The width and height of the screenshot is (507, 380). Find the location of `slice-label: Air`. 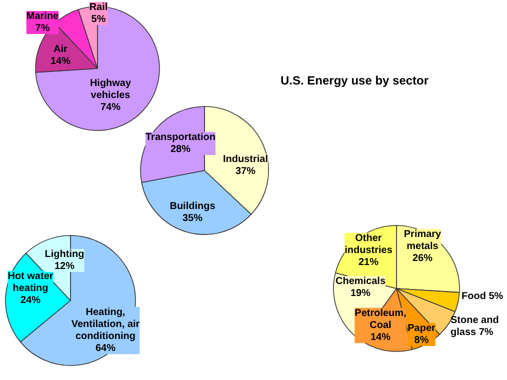

slice-label: Air is located at coordinates (61, 49).